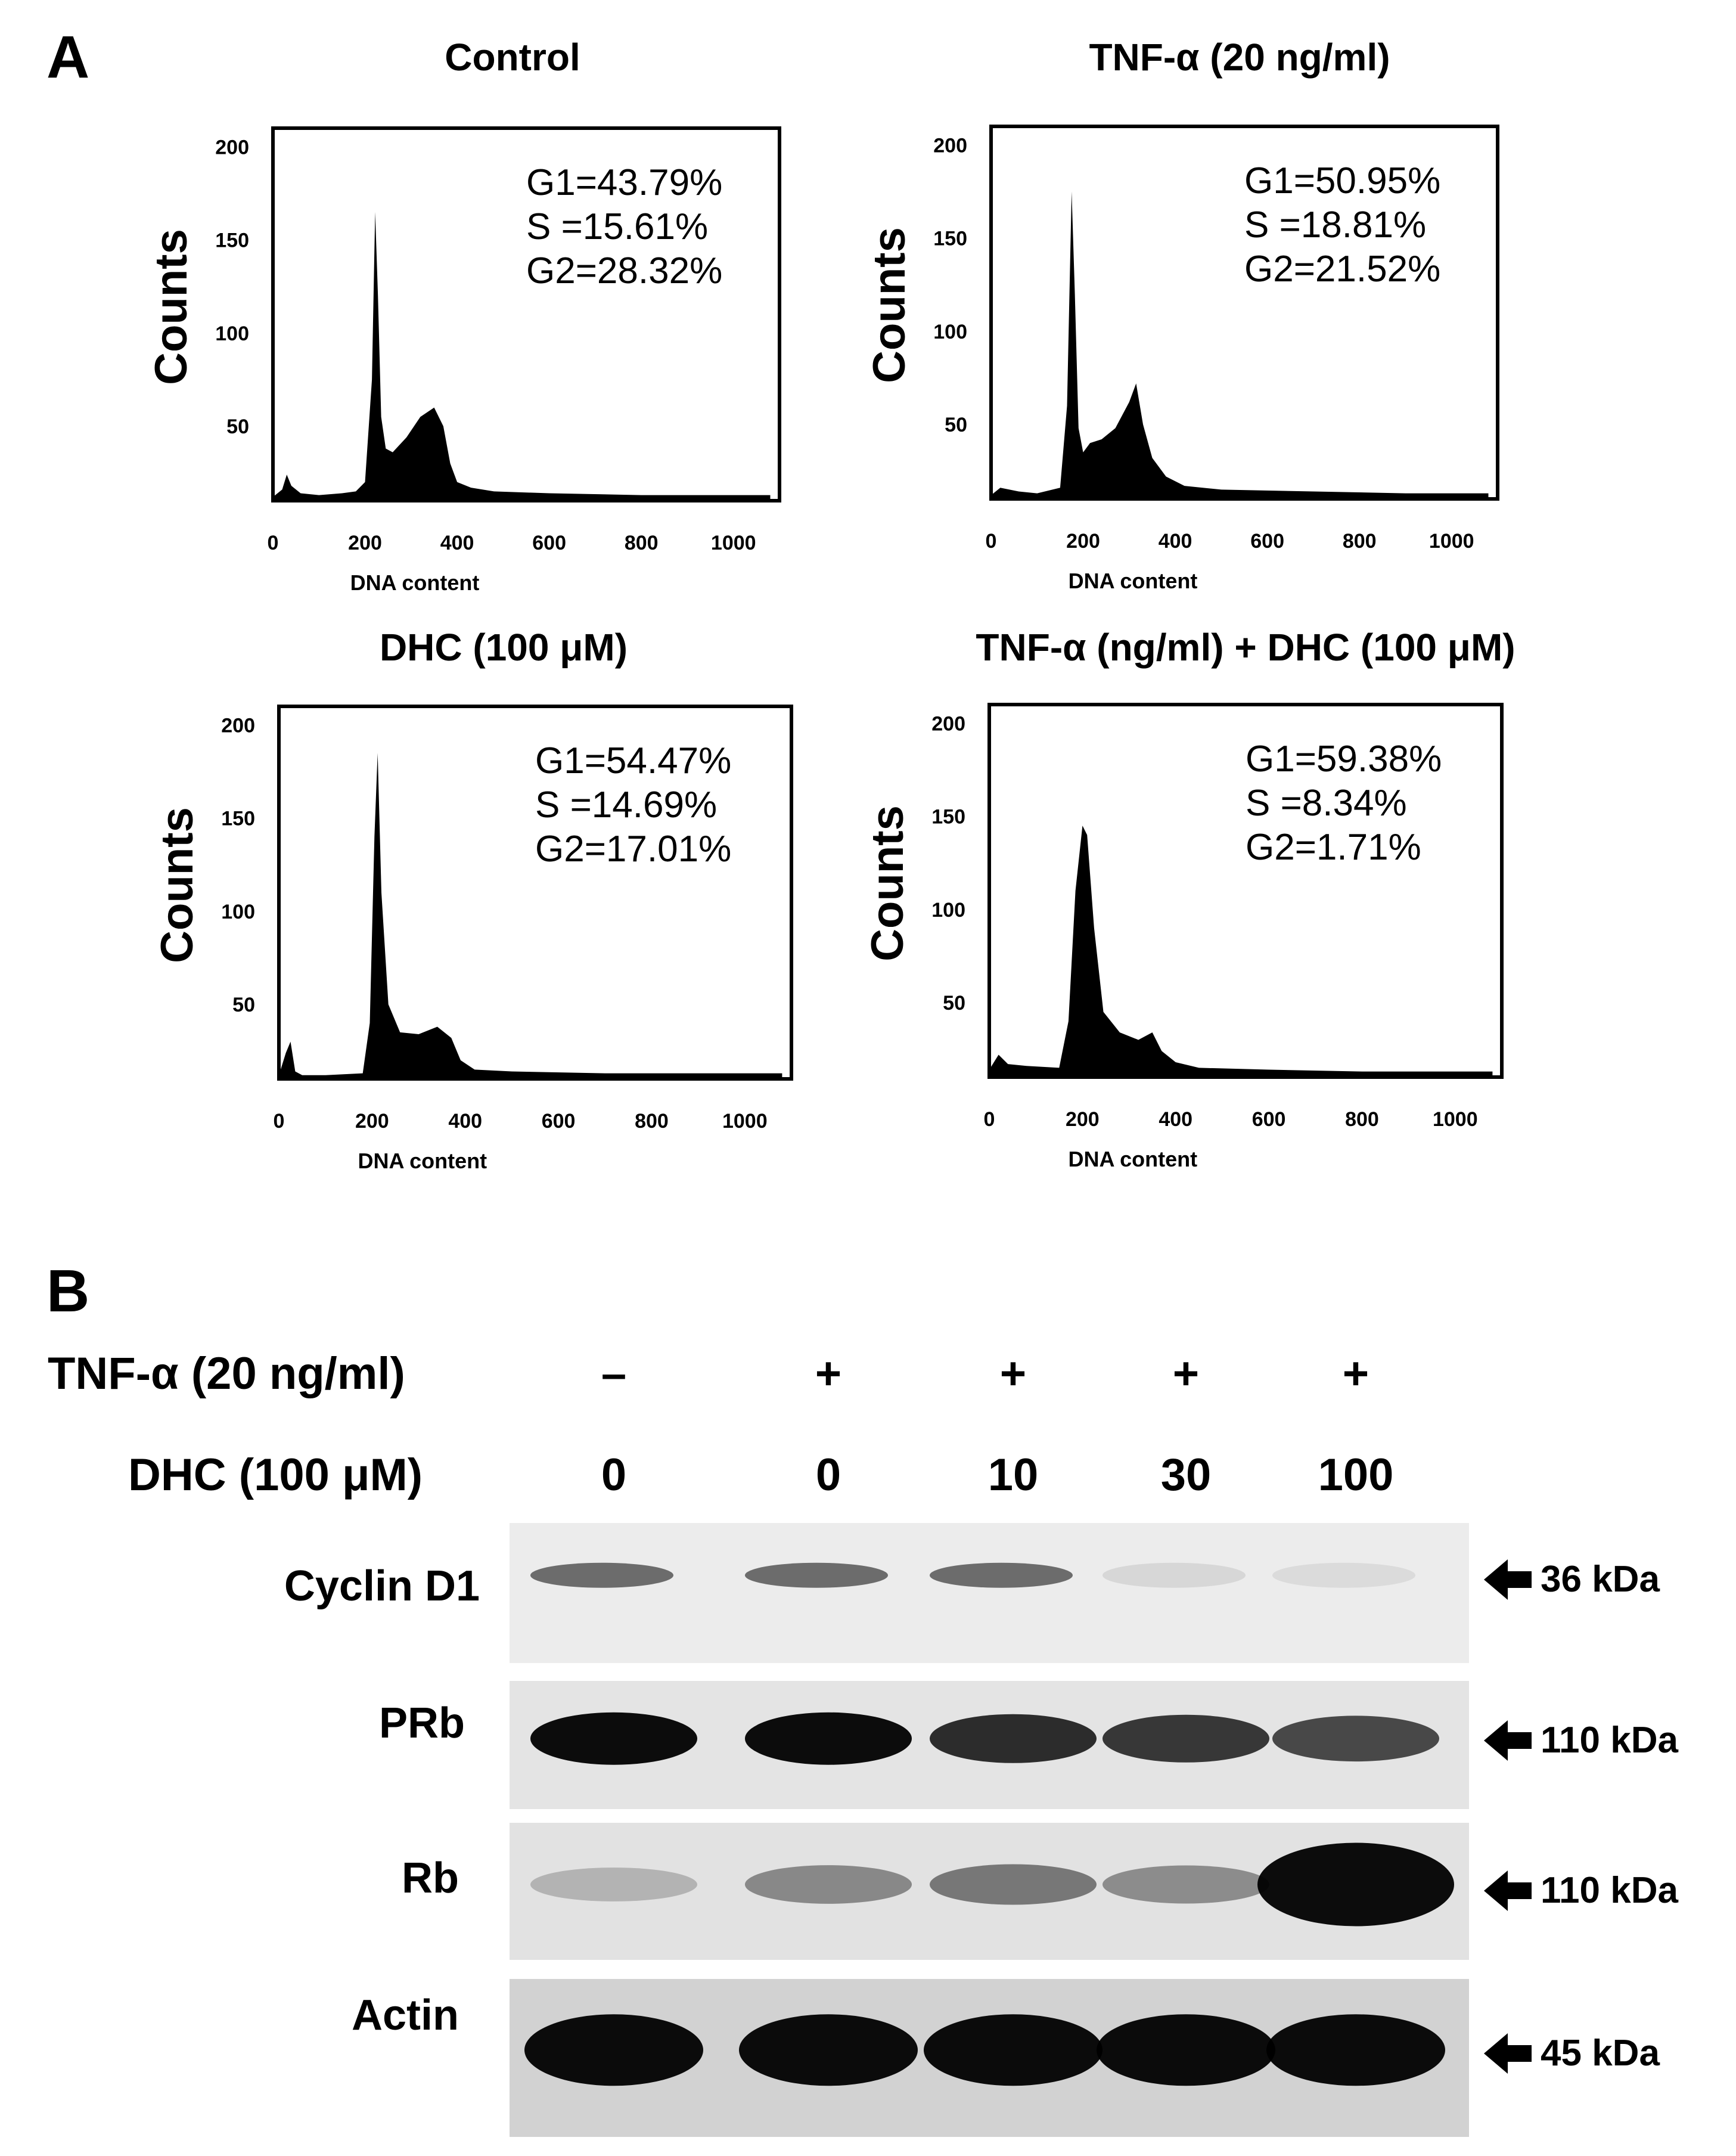 The width and height of the screenshot is (1736, 2156). Describe the element at coordinates (624, 182) in the screenshot. I see `cell-cycle-stat: G1=43.79%` at that location.